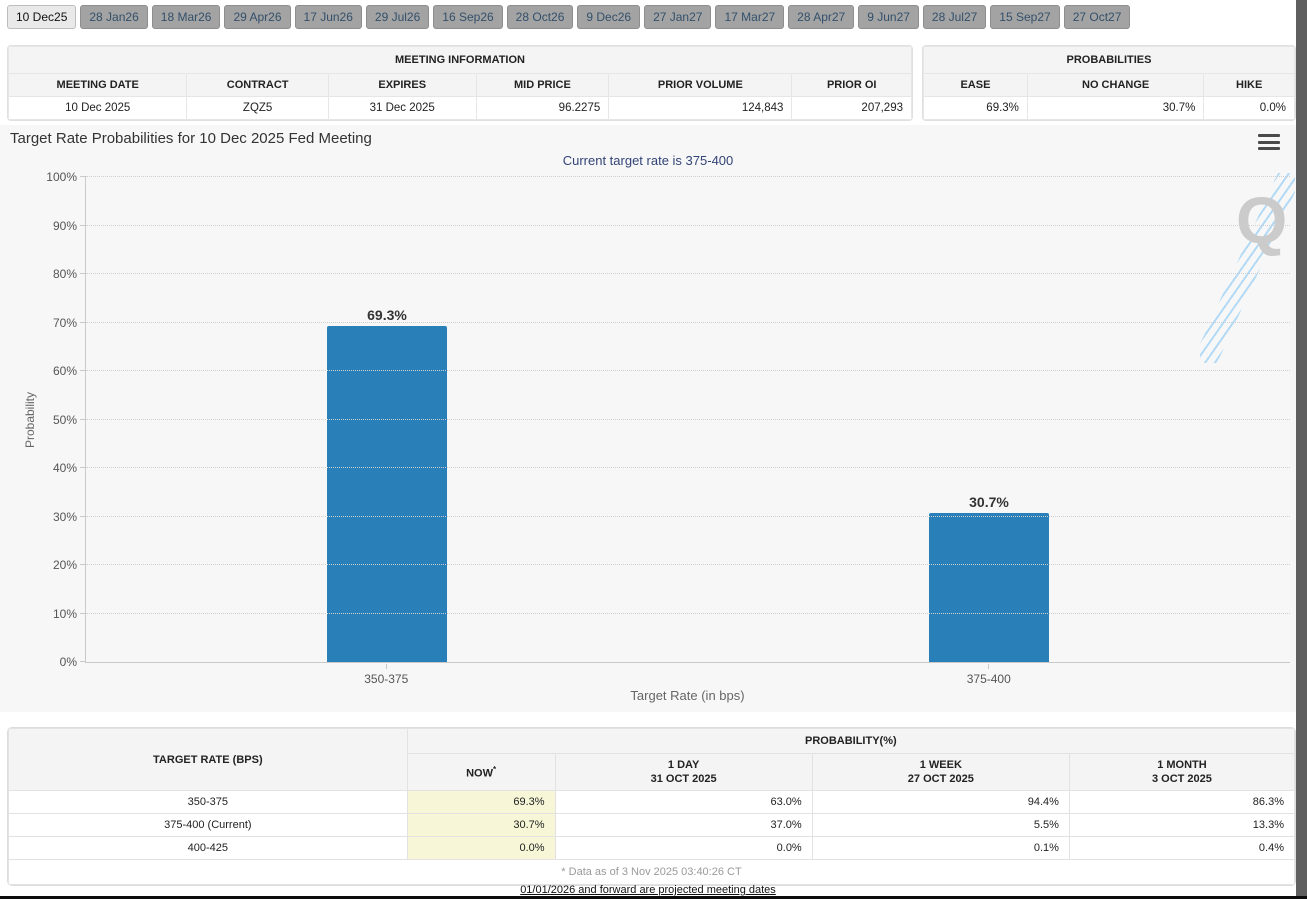 The image size is (1307, 899). Describe the element at coordinates (64, 468) in the screenshot. I see `y-axis-tick-label: 40%` at that location.